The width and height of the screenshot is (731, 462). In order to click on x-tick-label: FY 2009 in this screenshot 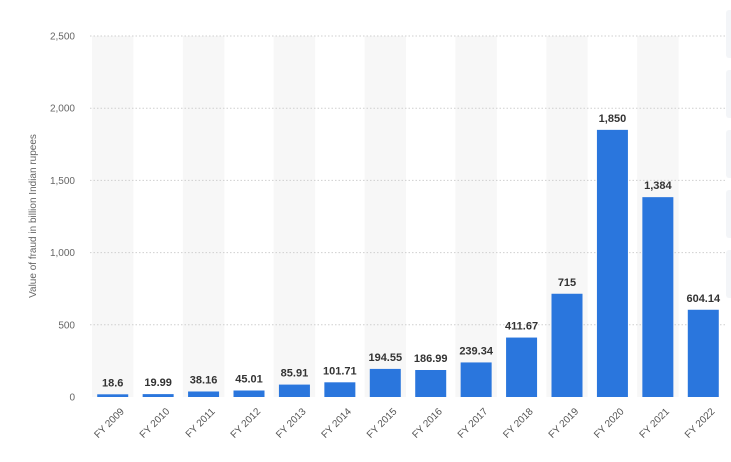, I will do `click(109, 423)`.